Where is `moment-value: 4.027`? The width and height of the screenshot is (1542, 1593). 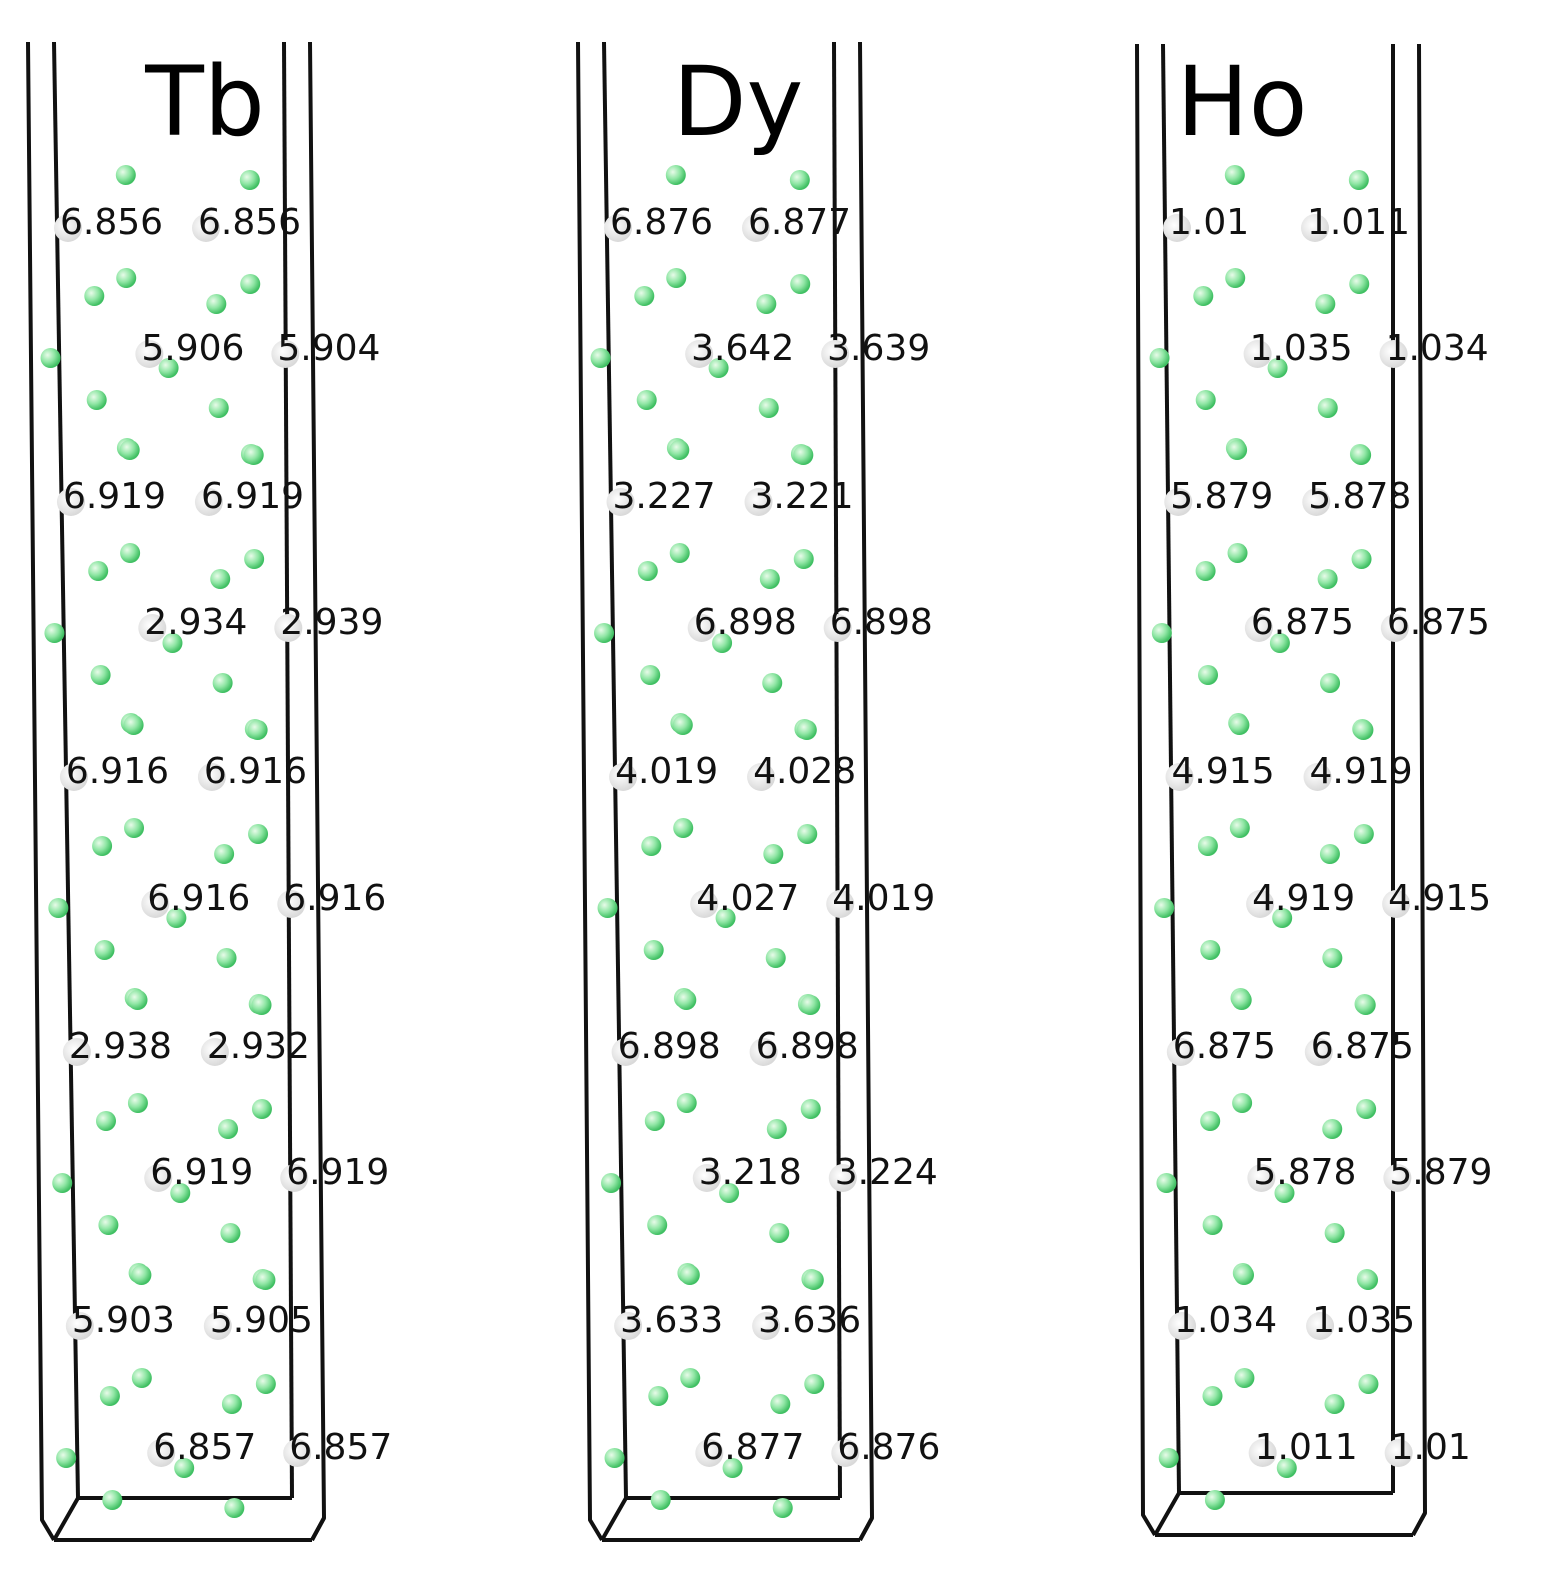
moment-value: 4.027 is located at coordinates (747, 898).